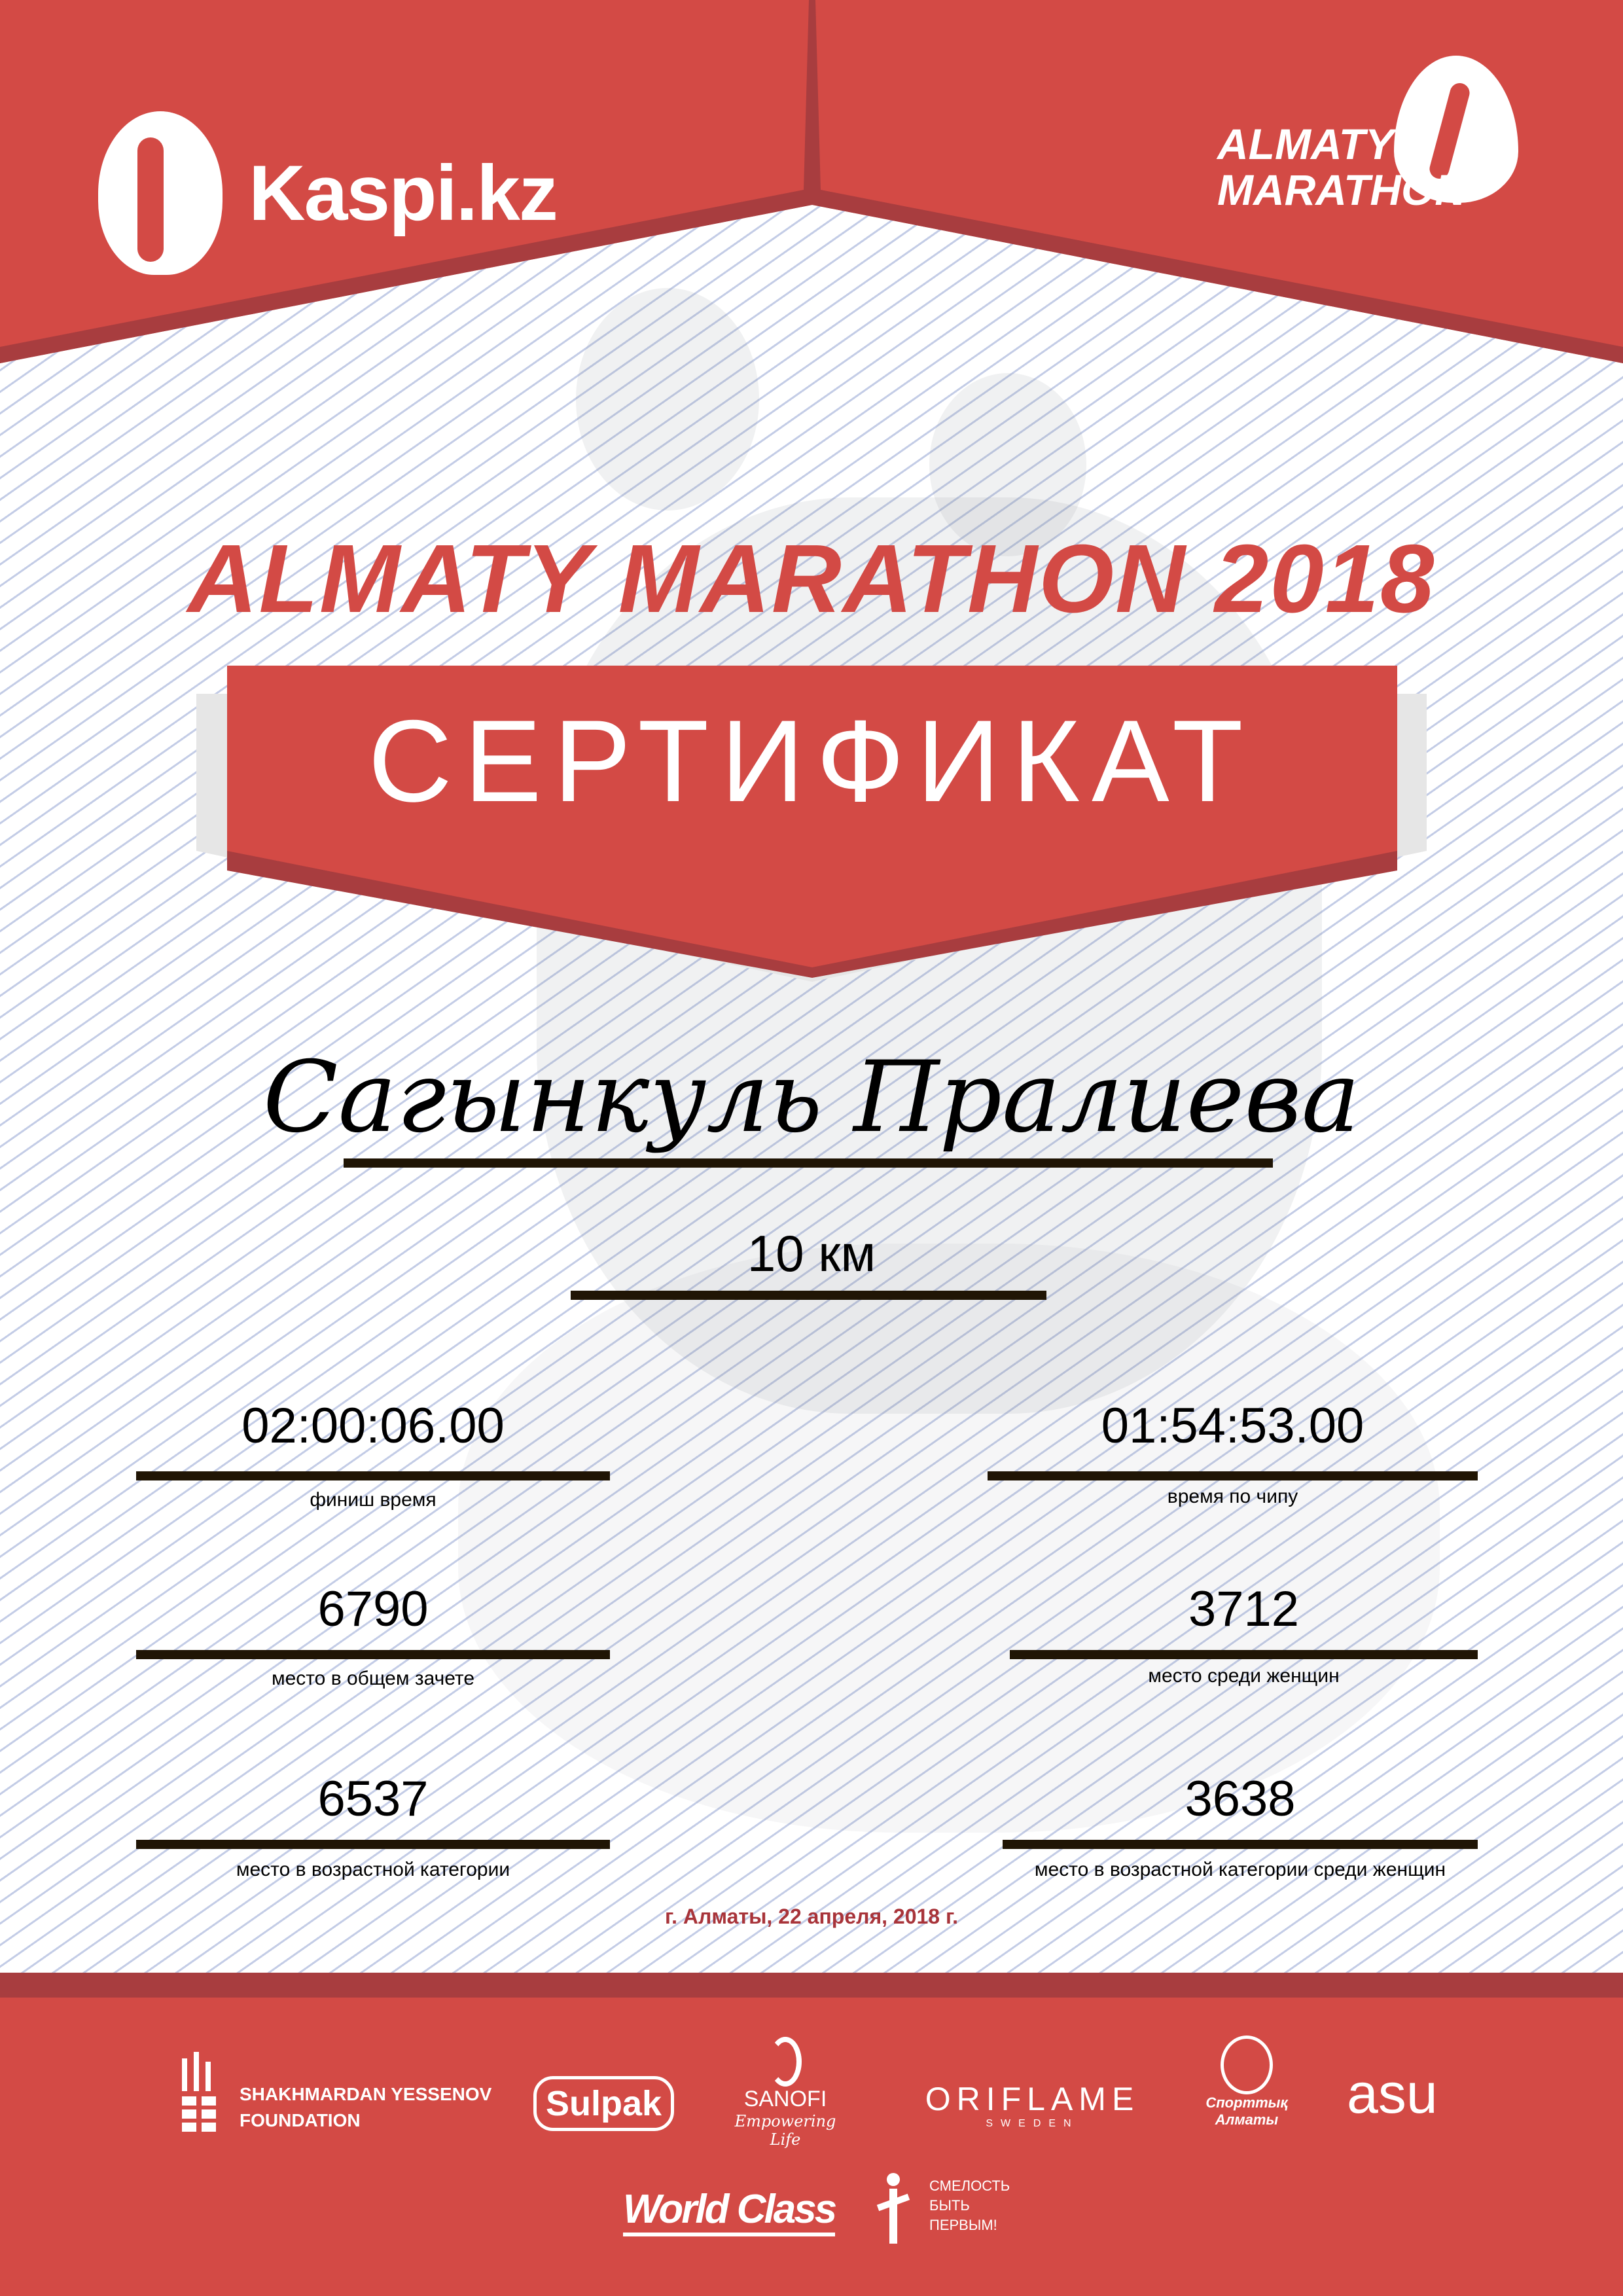 This screenshot has width=1623, height=2296. Describe the element at coordinates (1246, 2102) in the screenshot. I see `sport-almaty-line-1: Спорттық` at that location.